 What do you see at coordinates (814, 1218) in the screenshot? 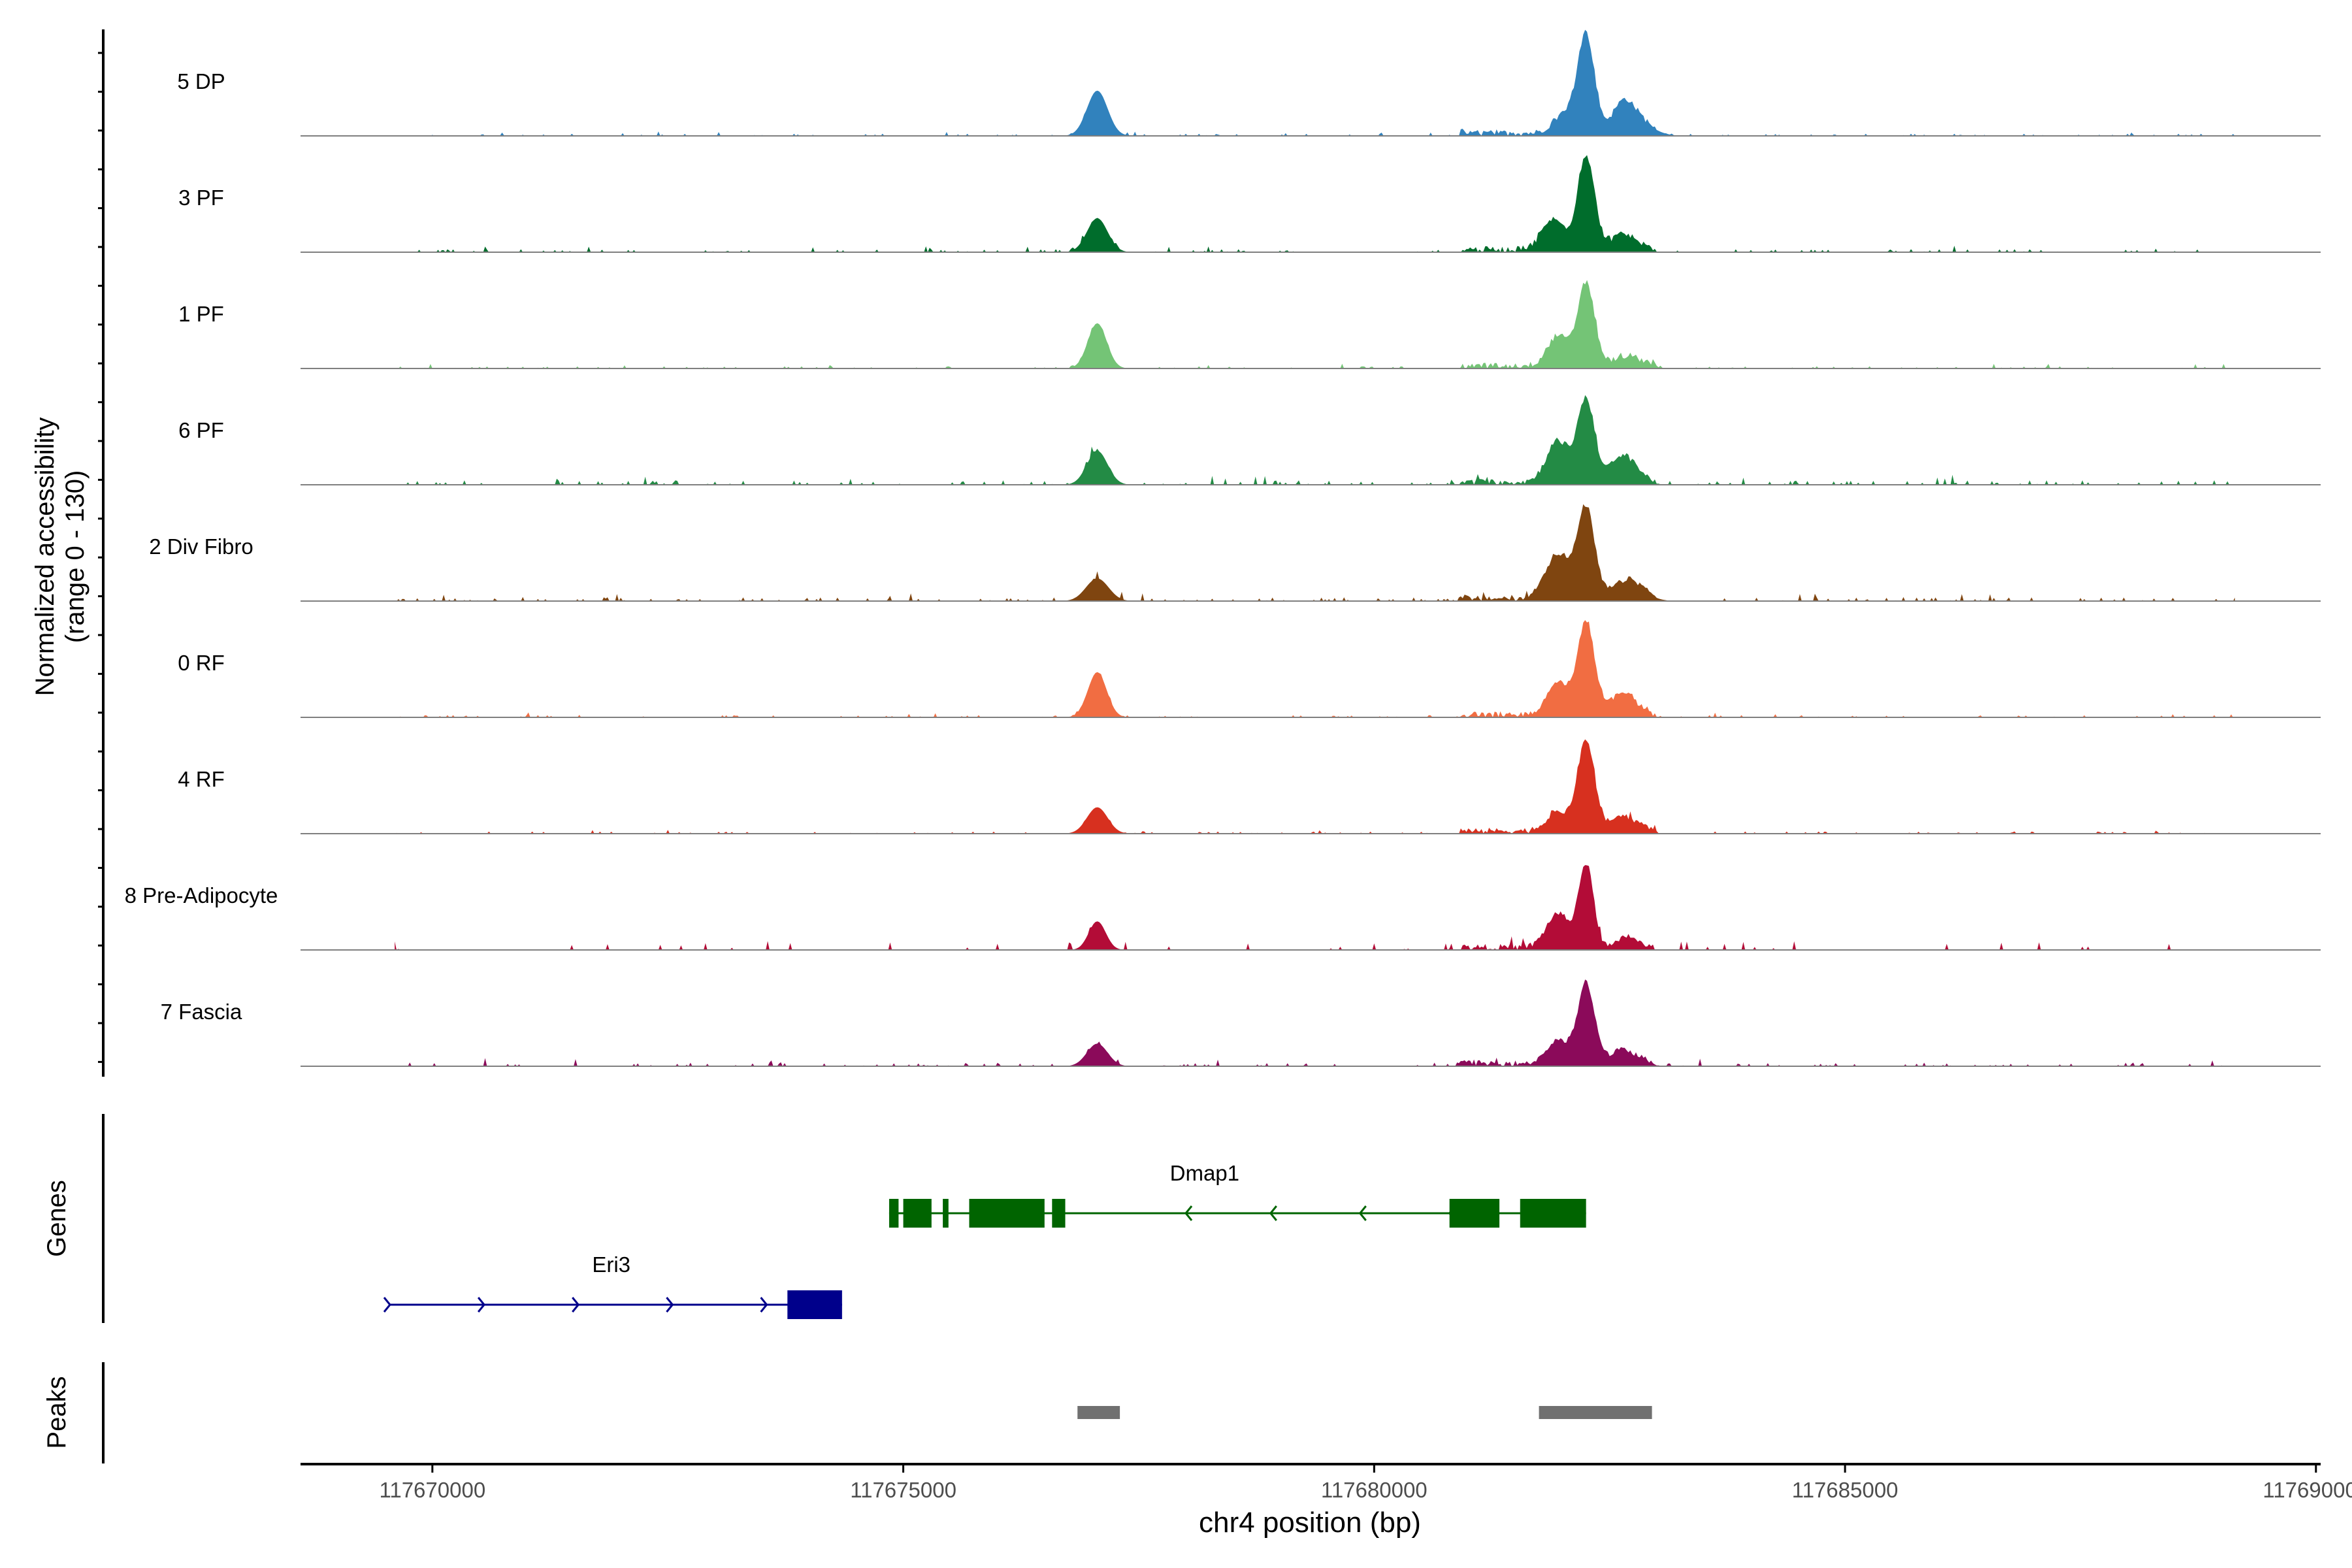
I see `genes-panel: Genes Dmap1 Eri3` at bounding box center [814, 1218].